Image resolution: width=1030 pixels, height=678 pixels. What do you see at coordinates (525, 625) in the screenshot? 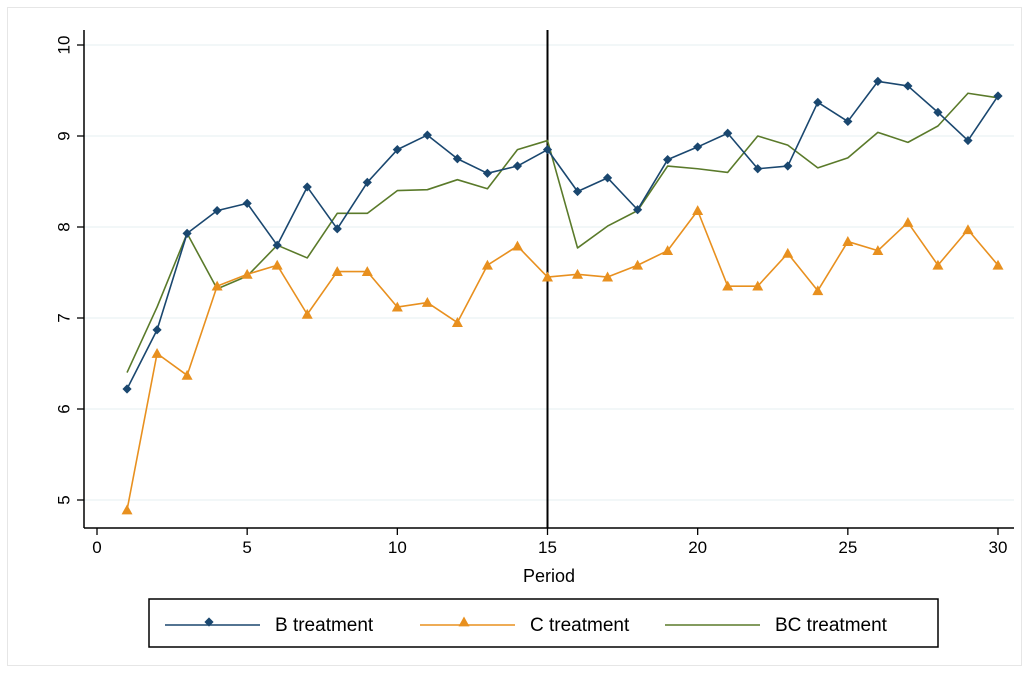
I see `legend-item: C treatment` at bounding box center [525, 625].